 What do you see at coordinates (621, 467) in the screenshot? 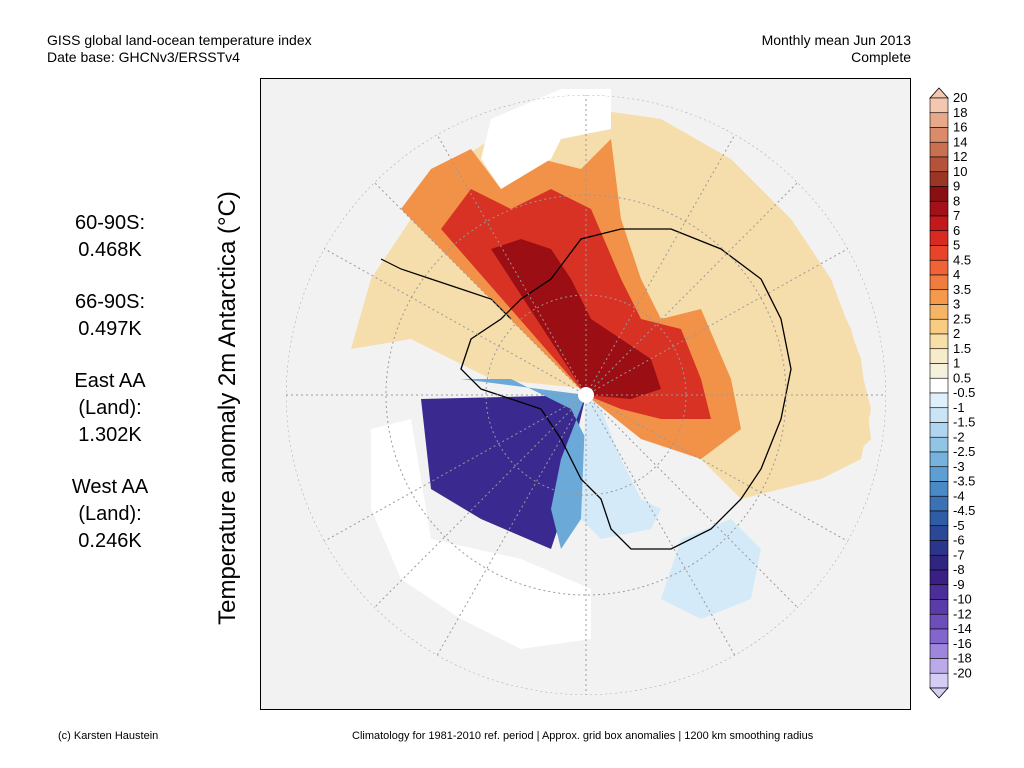
I see `cool-light-sector` at bounding box center [621, 467].